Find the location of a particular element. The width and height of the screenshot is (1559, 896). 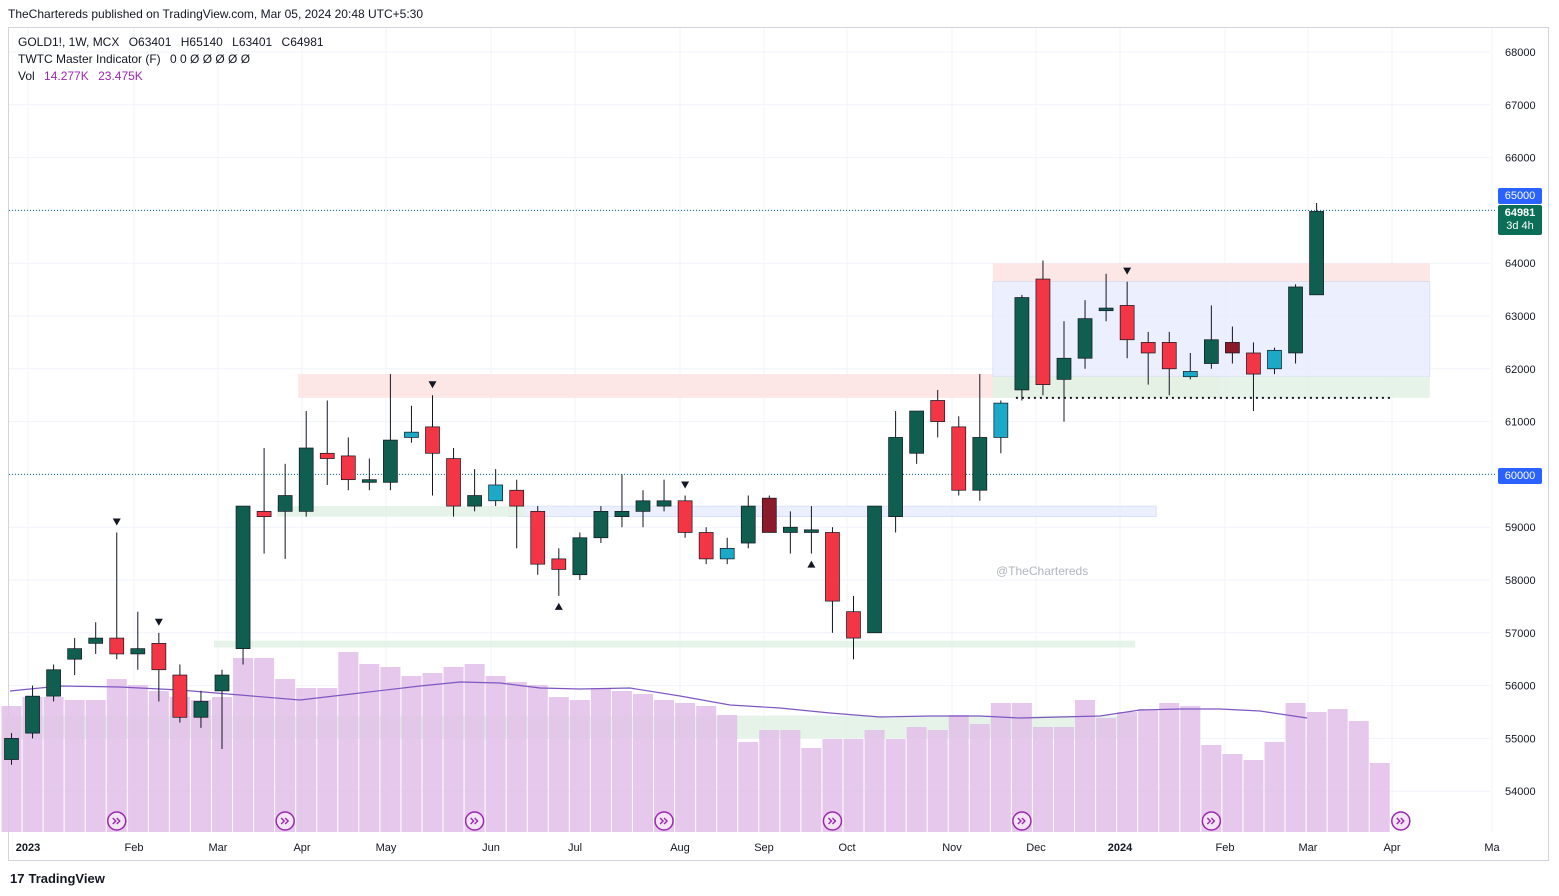

volume-ma-line is located at coordinates (658, 700).